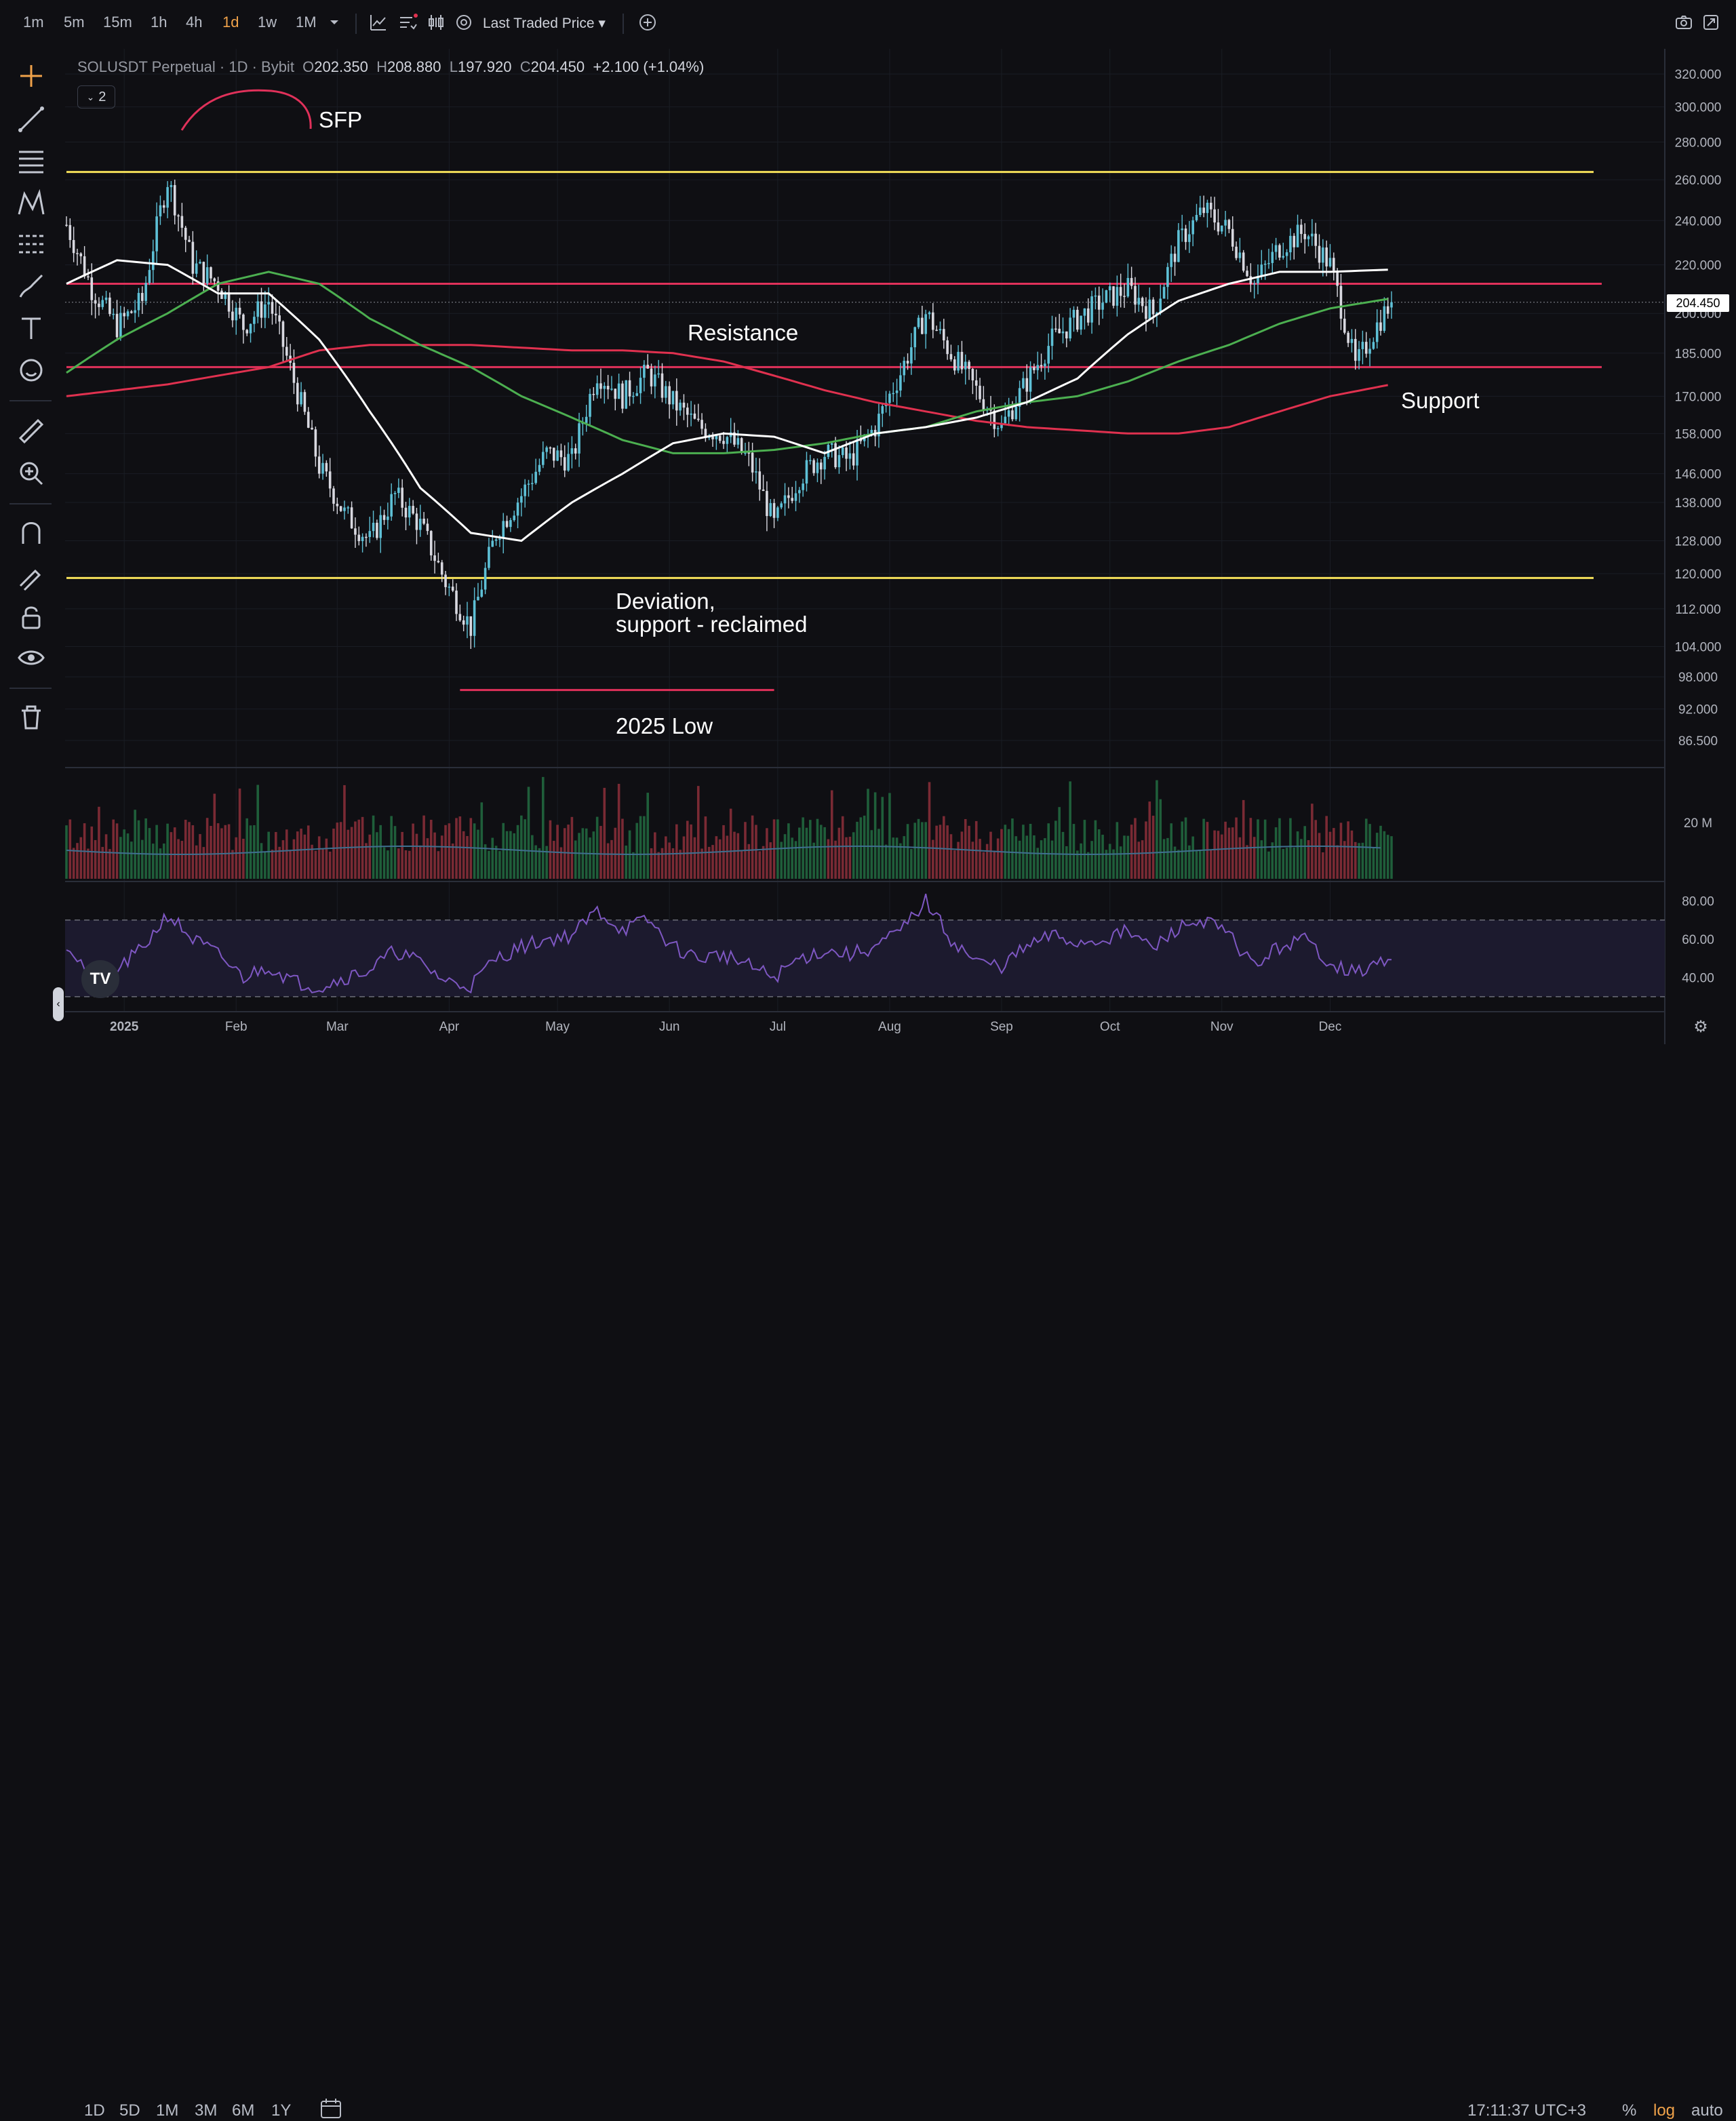 The width and height of the screenshot is (1736, 2121). What do you see at coordinates (159, 22) in the screenshot?
I see `timeframe-1h: 1h` at bounding box center [159, 22].